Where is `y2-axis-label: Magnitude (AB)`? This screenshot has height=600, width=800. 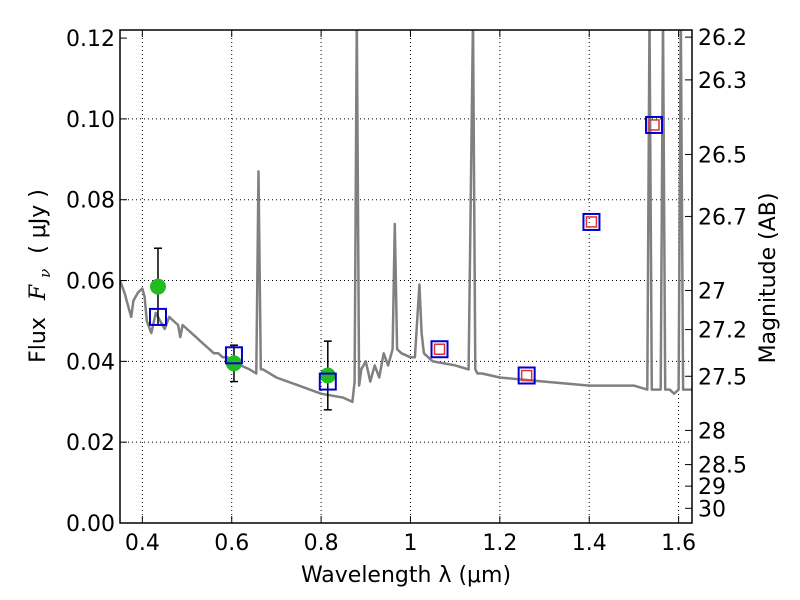 y2-axis-label: Magnitude (AB) is located at coordinates (768, 278).